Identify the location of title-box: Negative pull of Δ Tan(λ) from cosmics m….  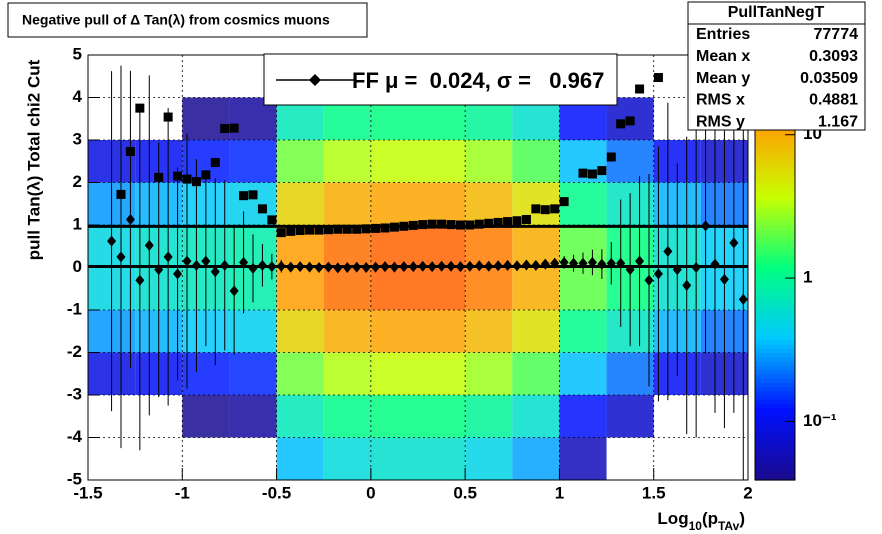
(187, 20).